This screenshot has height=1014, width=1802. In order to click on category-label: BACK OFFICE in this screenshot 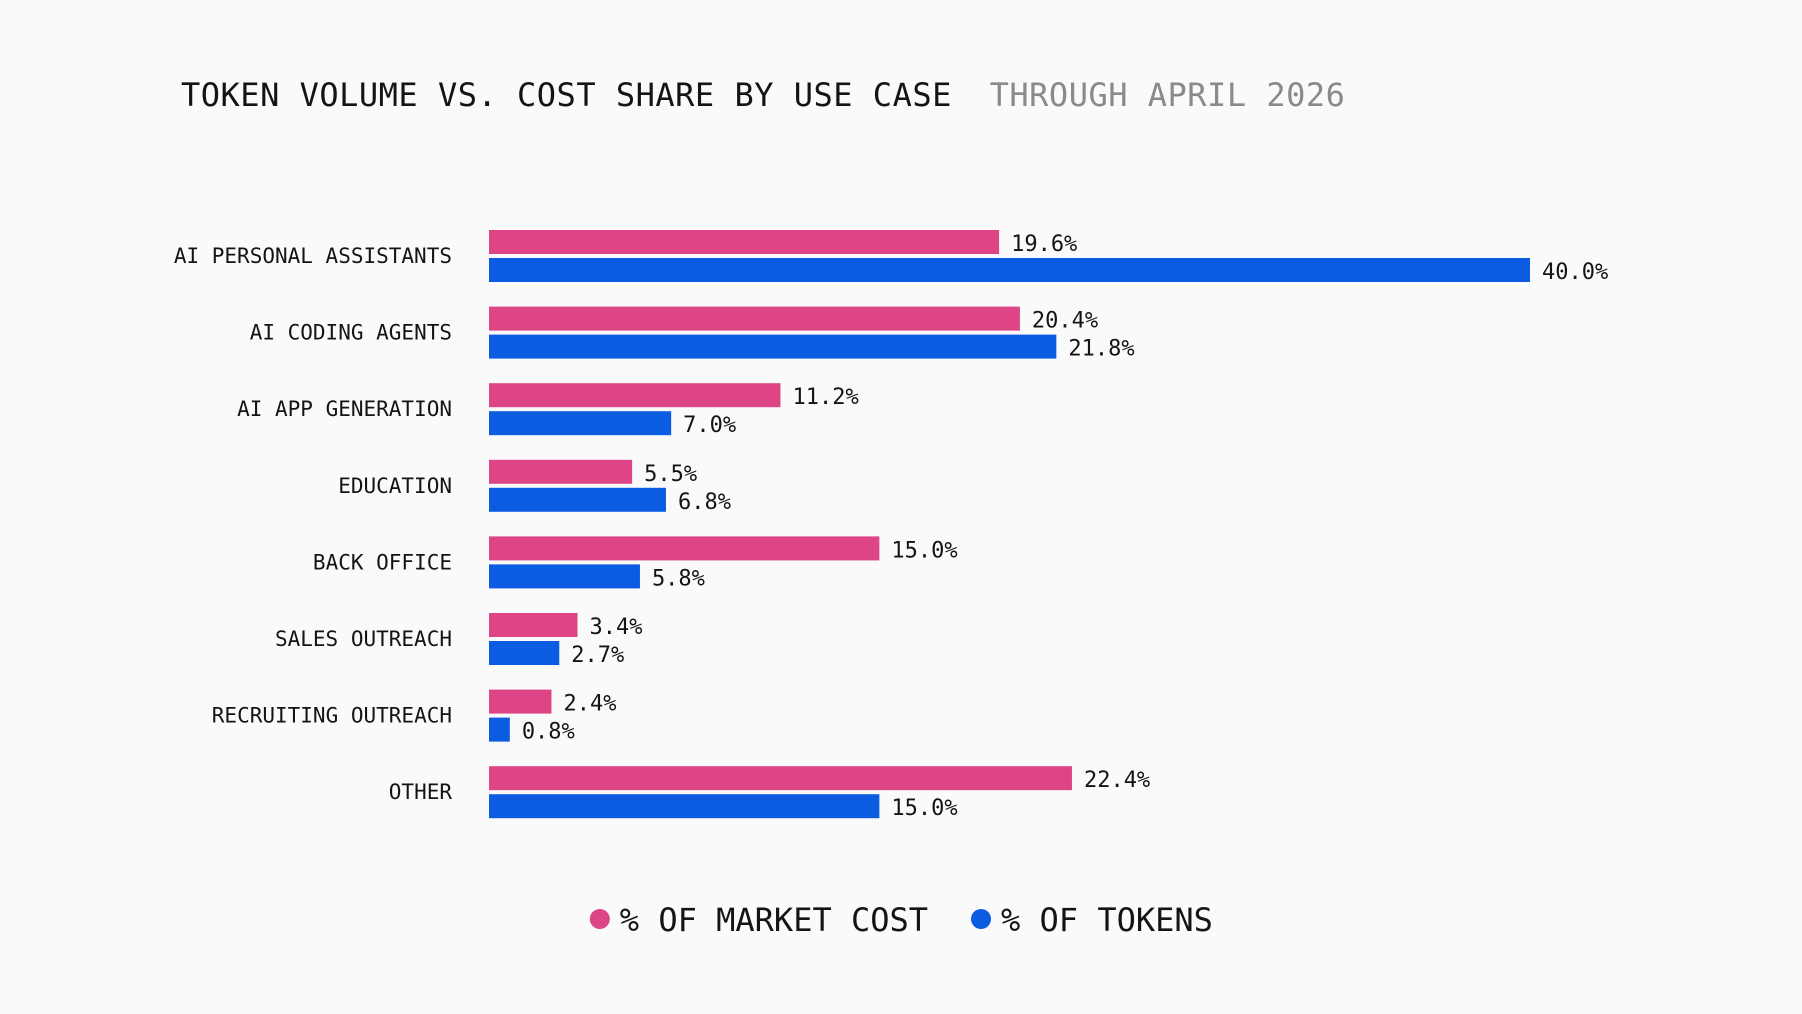, I will do `click(382, 562)`.